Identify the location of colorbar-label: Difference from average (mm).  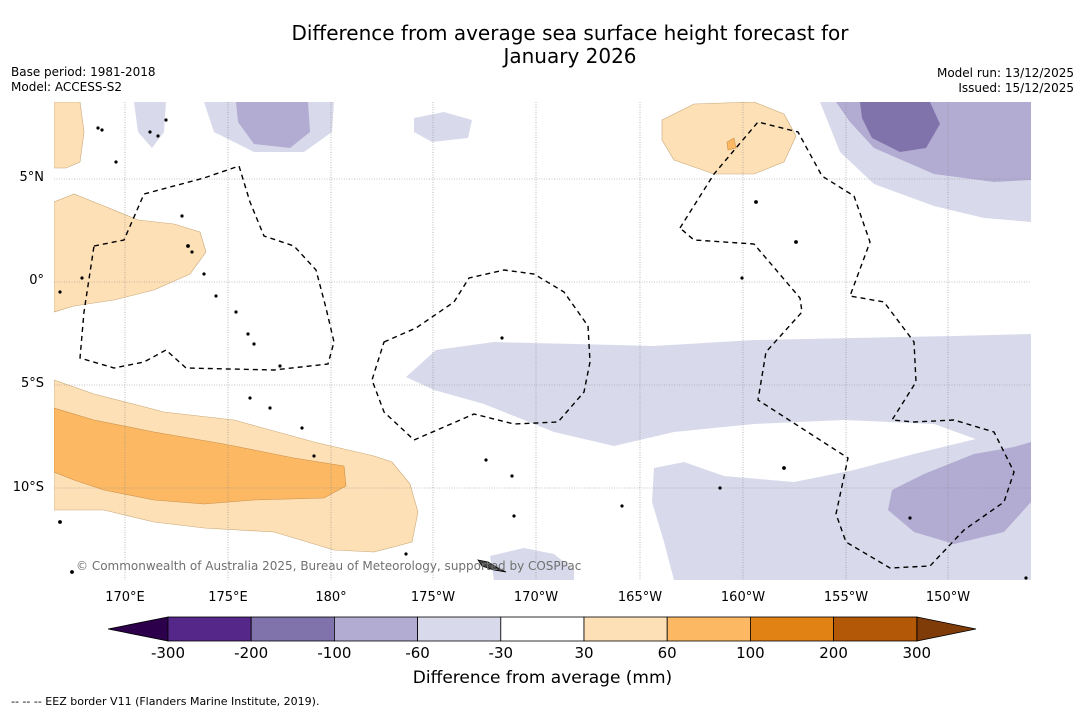
(542, 678).